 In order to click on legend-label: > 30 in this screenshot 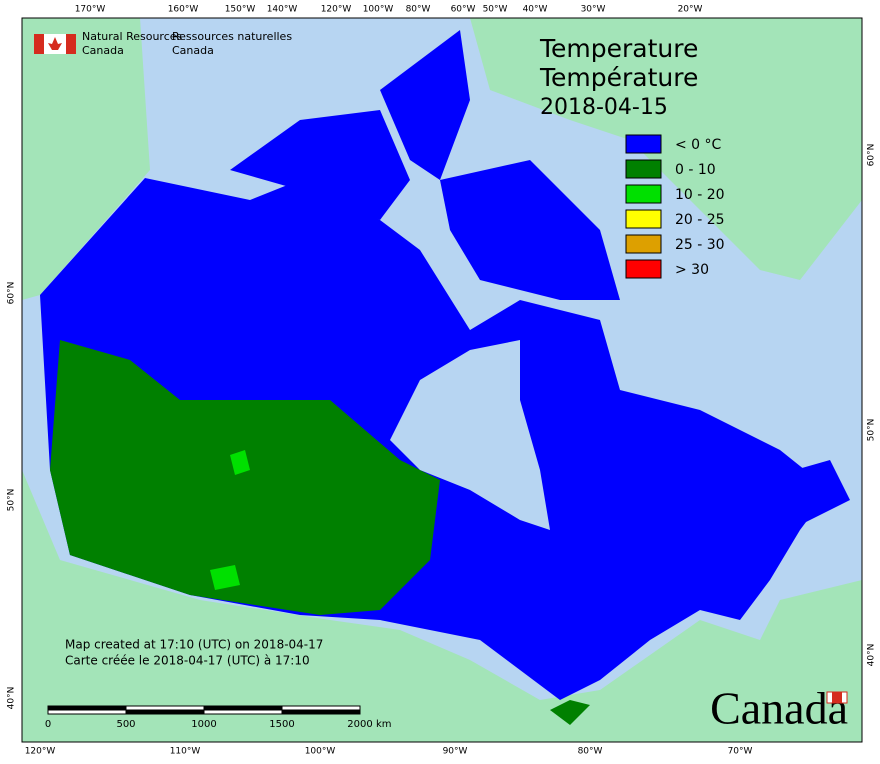, I will do `click(692, 270)`.